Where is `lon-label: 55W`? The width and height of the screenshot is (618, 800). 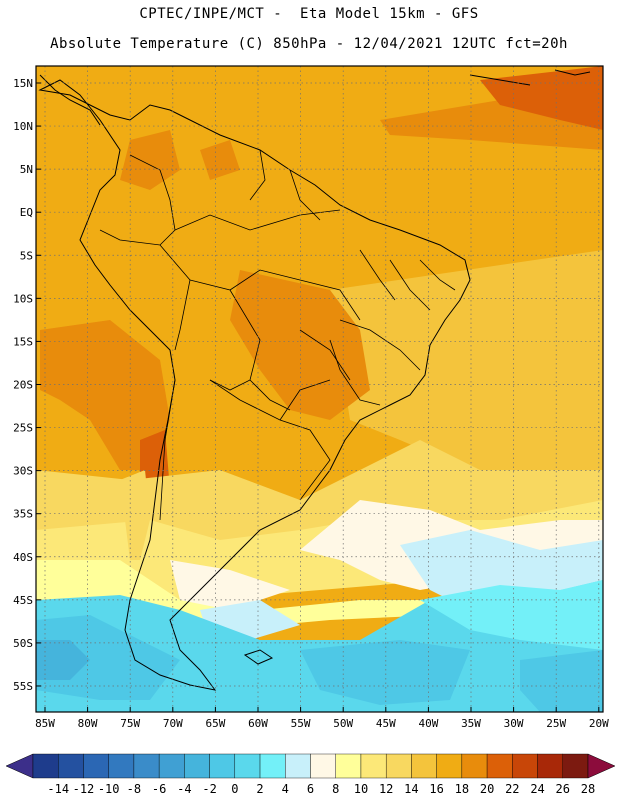 lon-label: 55W is located at coordinates (301, 723).